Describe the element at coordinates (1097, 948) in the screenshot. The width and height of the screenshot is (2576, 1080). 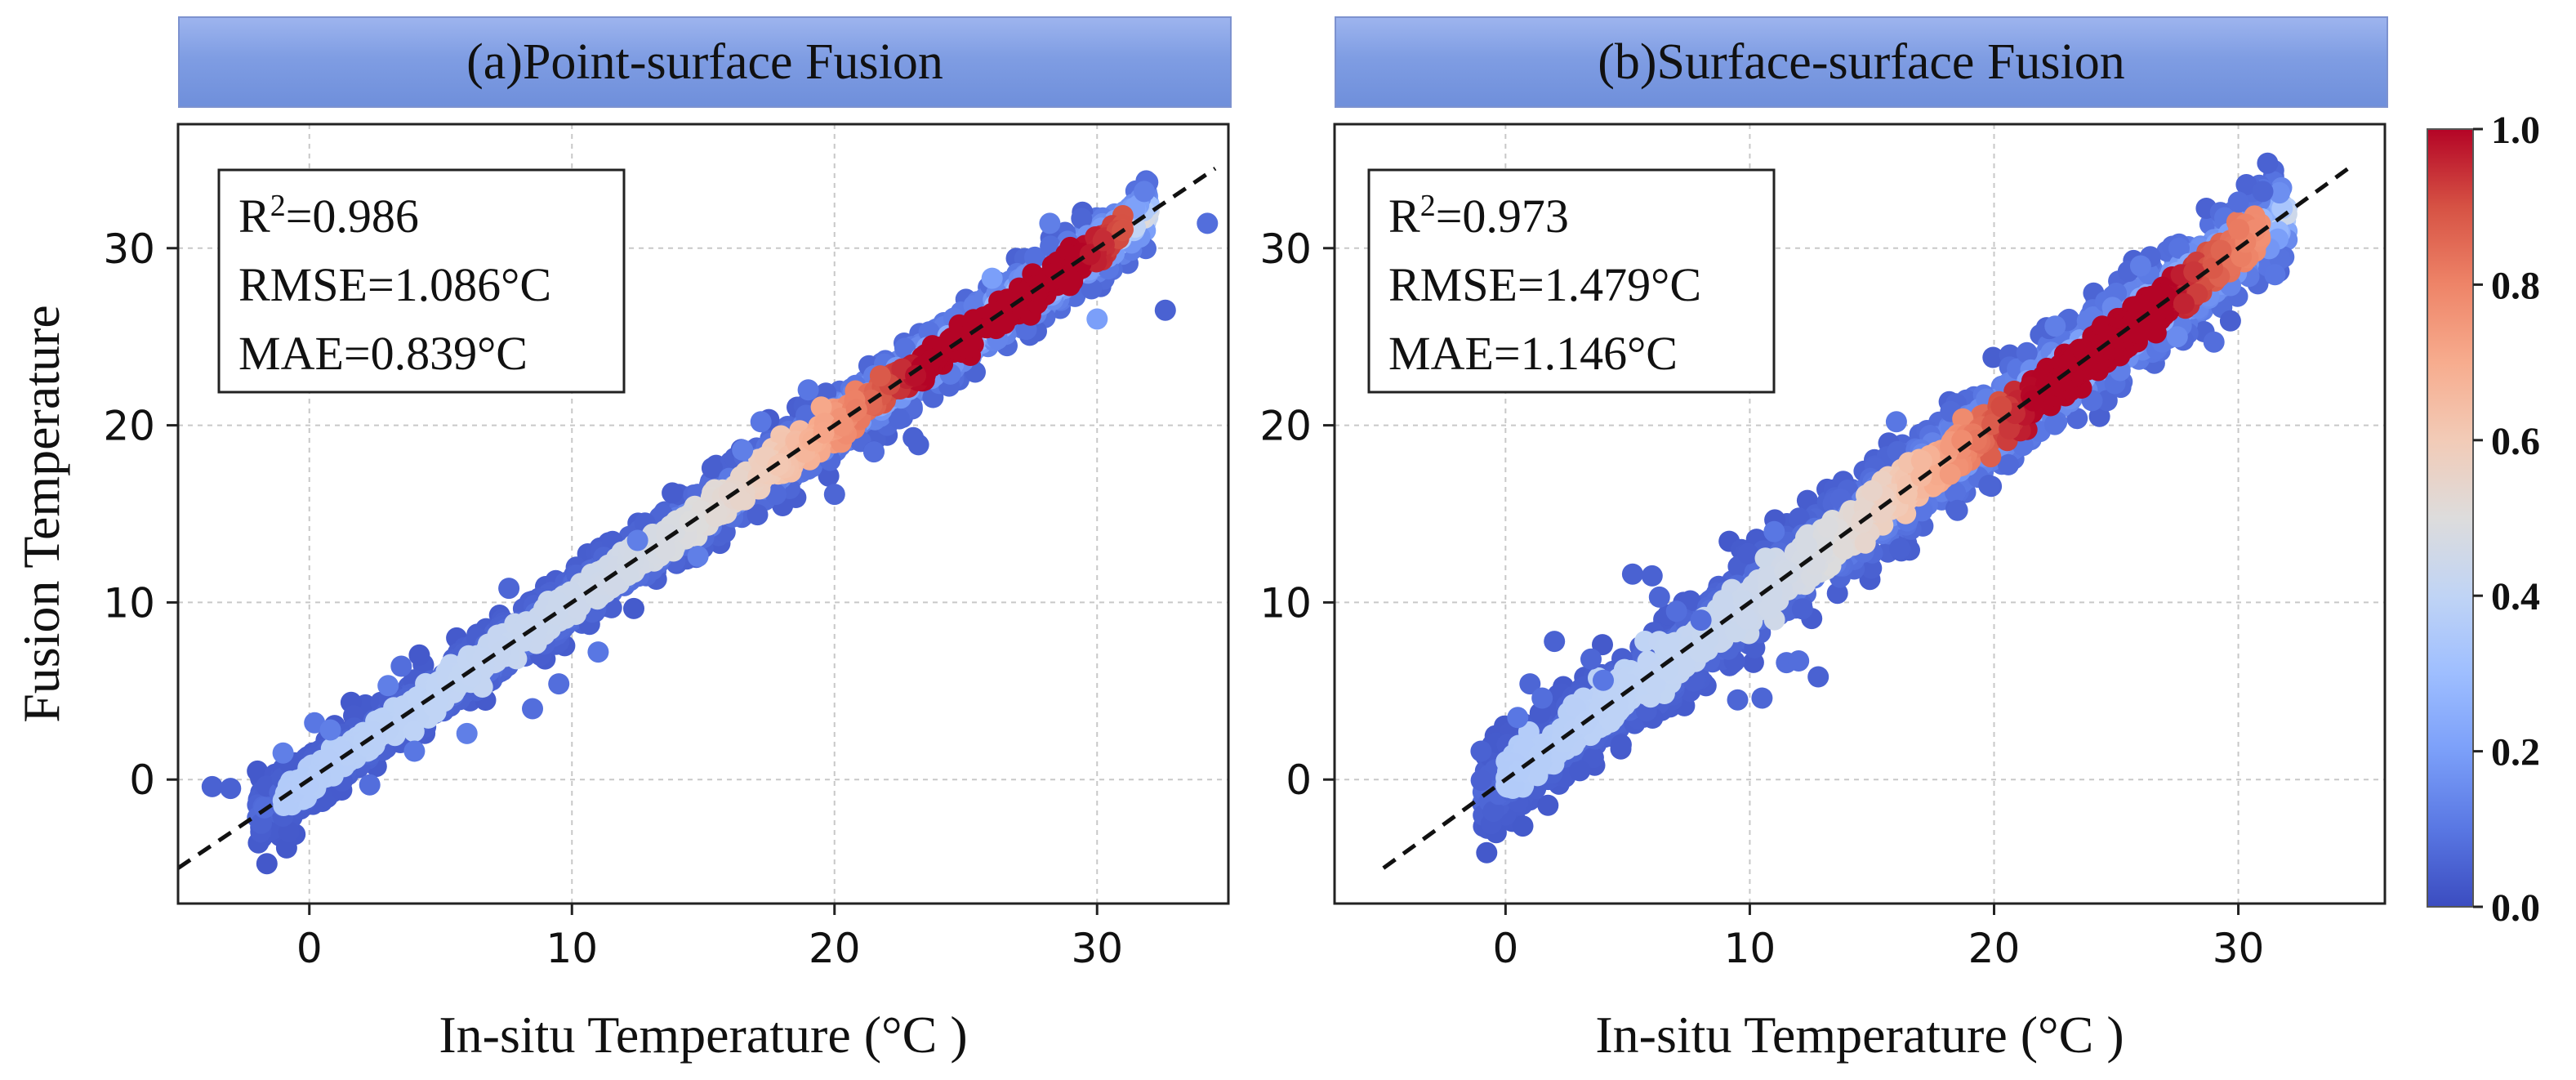
I see `panel-a-xtick-label: 30` at that location.